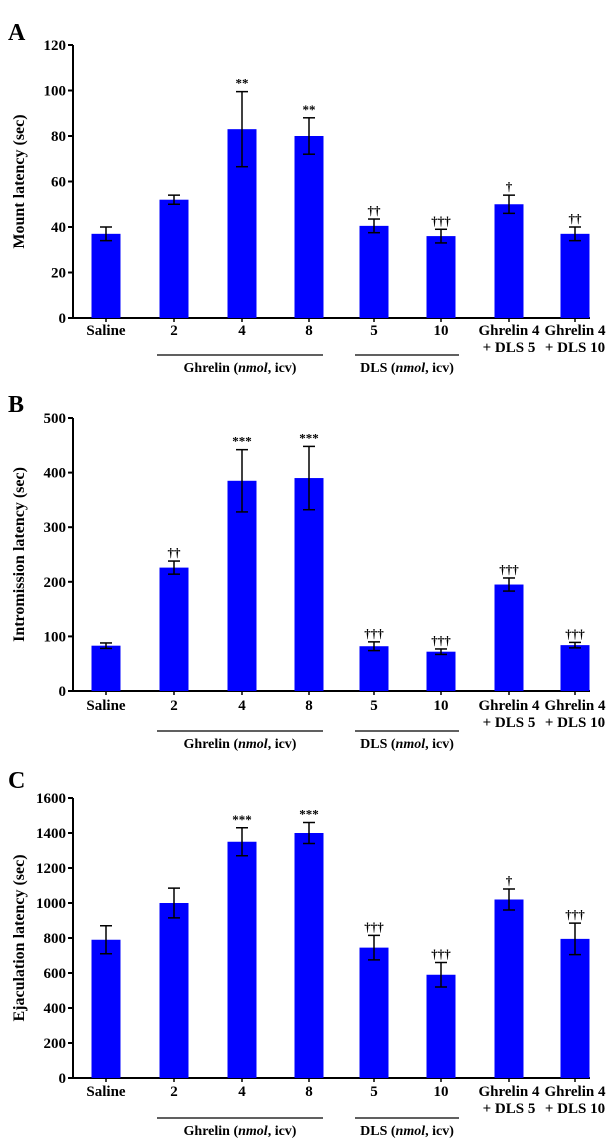 This screenshot has height=1140, width=613. I want to click on y-axis-label: Intromission latency (sec), so click(19, 554).